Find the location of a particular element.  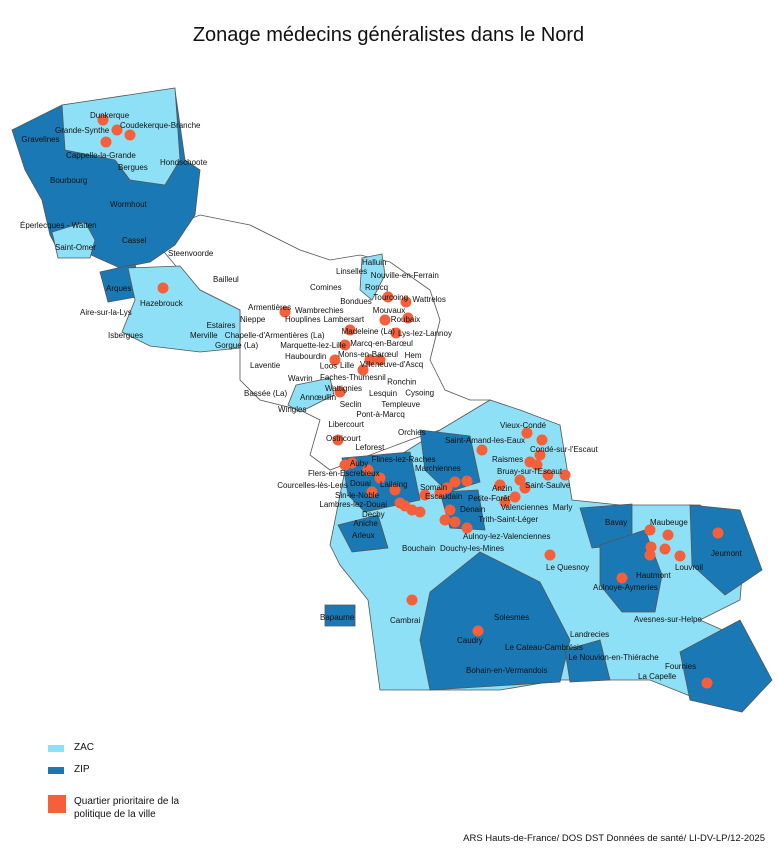

commune-label: Valenciennes is located at coordinates (524, 507).